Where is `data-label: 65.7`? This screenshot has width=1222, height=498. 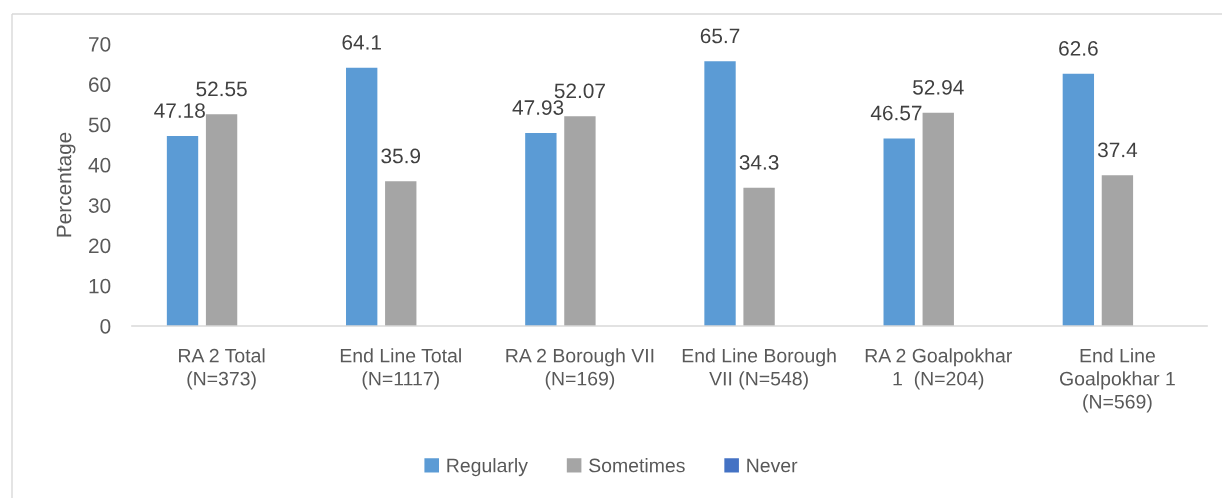 data-label: 65.7 is located at coordinates (720, 36).